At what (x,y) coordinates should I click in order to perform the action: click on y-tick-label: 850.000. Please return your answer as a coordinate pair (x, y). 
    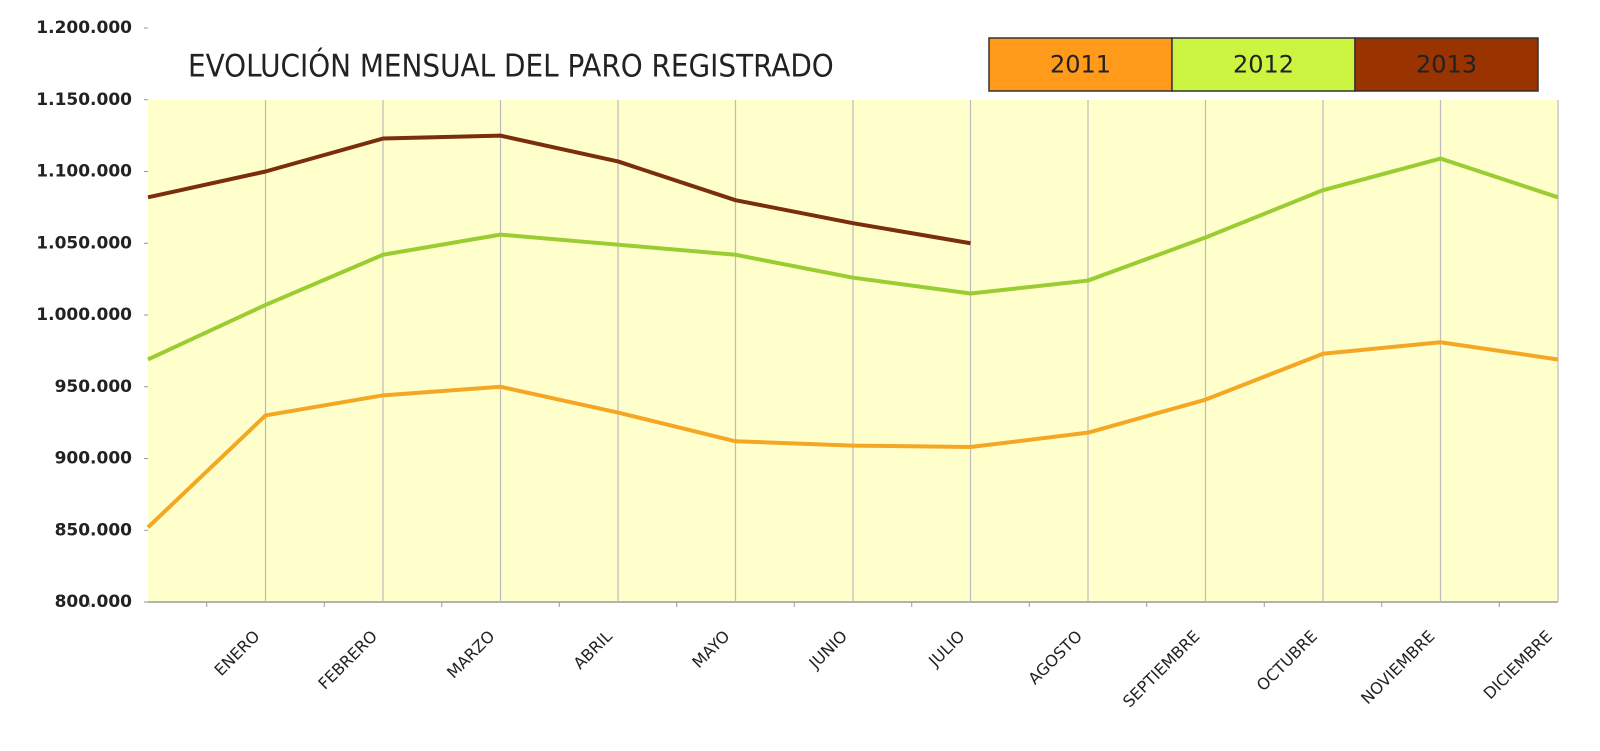
    Looking at the image, I should click on (94, 530).